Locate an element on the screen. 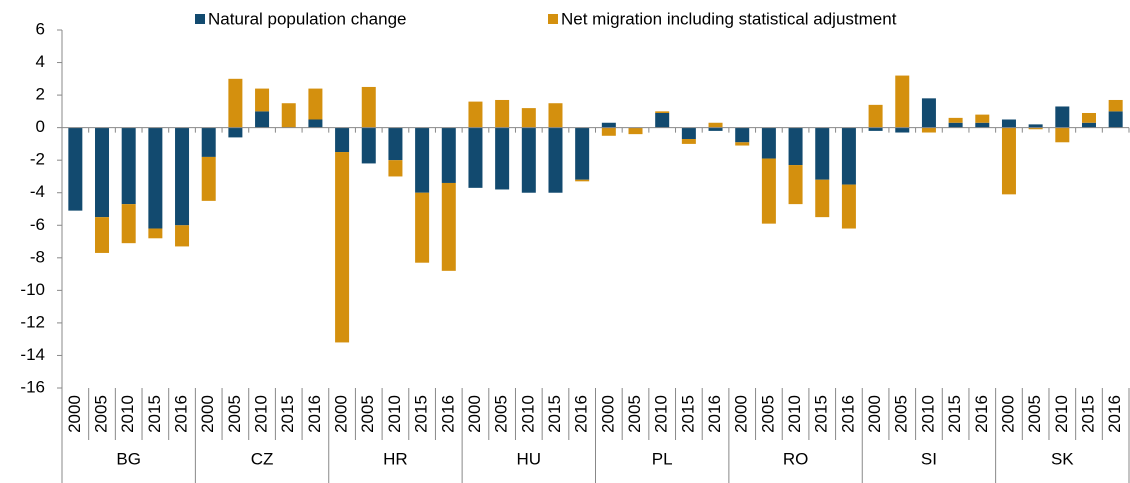  y-tick-label: 0 is located at coordinates (40, 126).